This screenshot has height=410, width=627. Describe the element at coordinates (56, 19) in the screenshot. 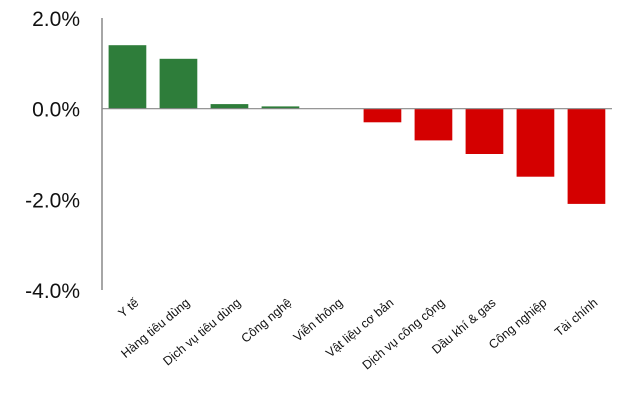

I see `y-tick-label: 2.0%` at that location.